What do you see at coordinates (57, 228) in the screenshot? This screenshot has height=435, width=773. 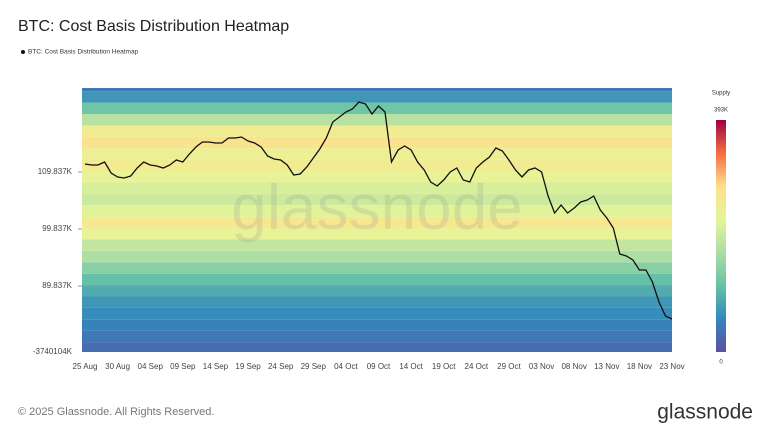 I see `y-tick-label: 99.837K` at bounding box center [57, 228].